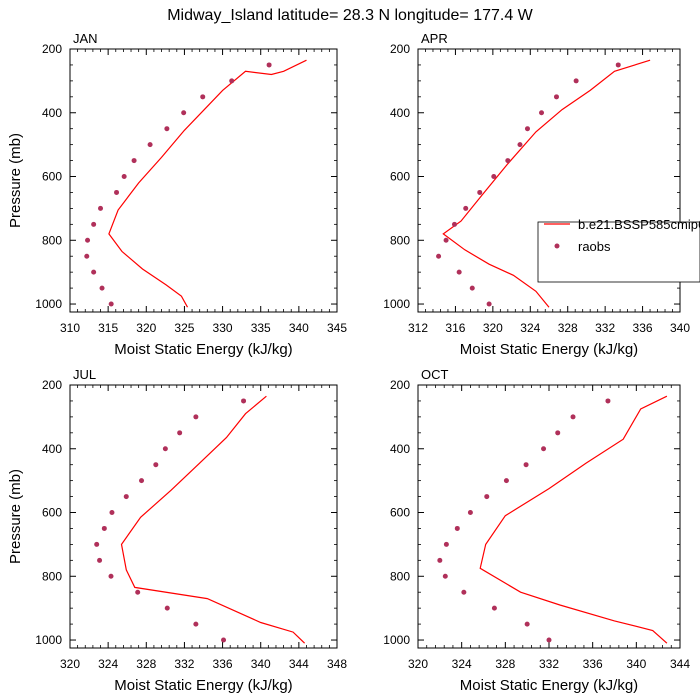 This screenshot has height=700, width=700. What do you see at coordinates (505, 664) in the screenshot?
I see `x-tick-label: 328` at bounding box center [505, 664].